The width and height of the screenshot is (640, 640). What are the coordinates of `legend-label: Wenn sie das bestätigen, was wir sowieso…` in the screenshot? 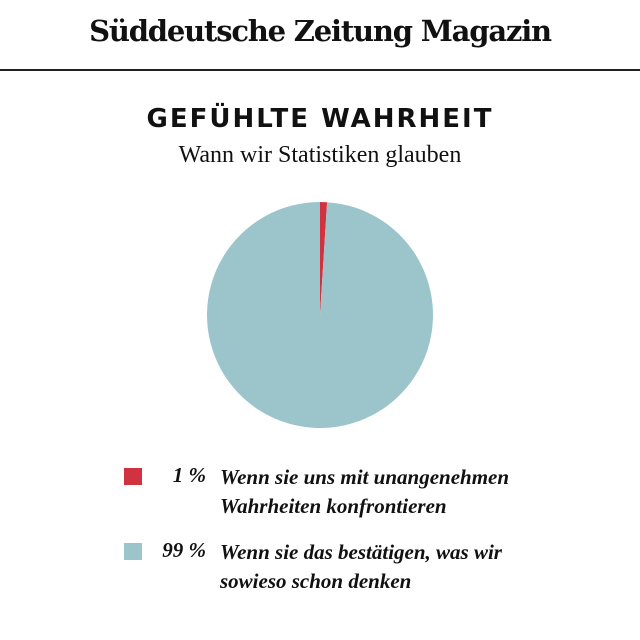 It's located at (361, 566).